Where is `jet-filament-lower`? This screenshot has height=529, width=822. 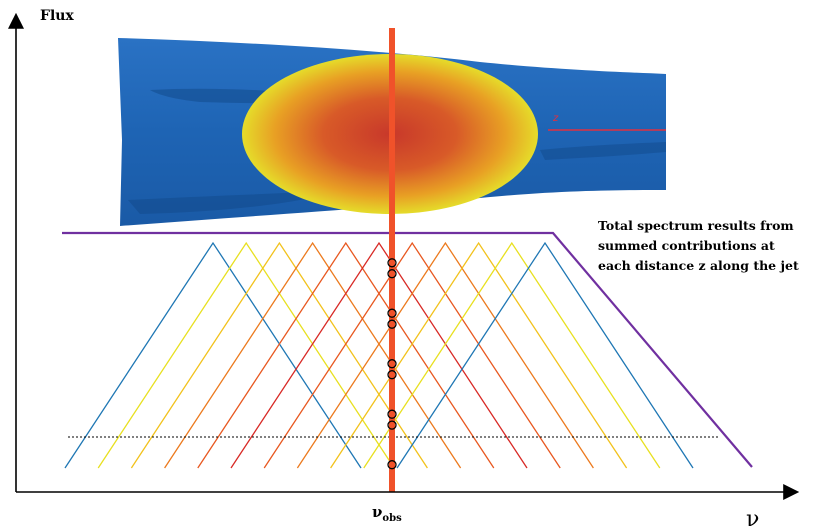
jet-filament-lower is located at coordinates (234, 202).